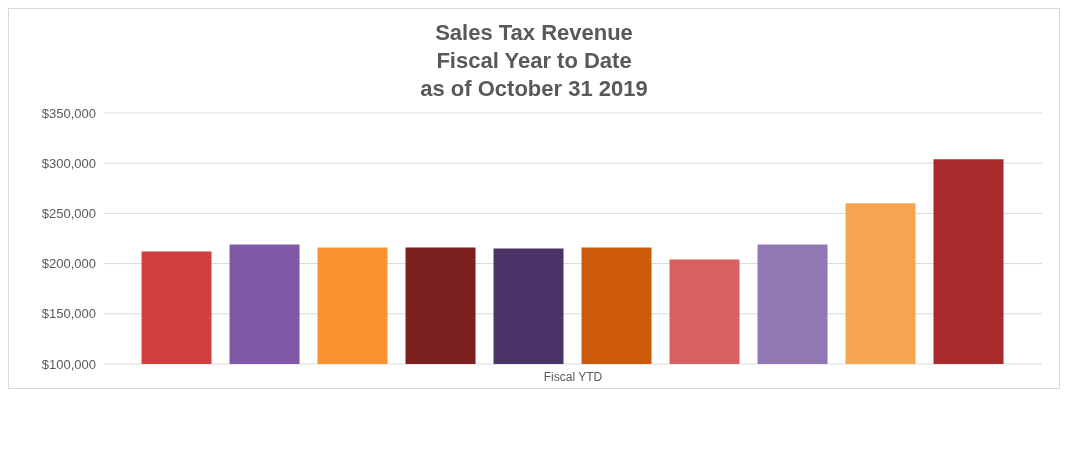 This screenshot has height=460, width=1070. What do you see at coordinates (68, 314) in the screenshot?
I see `y-tick-label: $150,000` at bounding box center [68, 314].